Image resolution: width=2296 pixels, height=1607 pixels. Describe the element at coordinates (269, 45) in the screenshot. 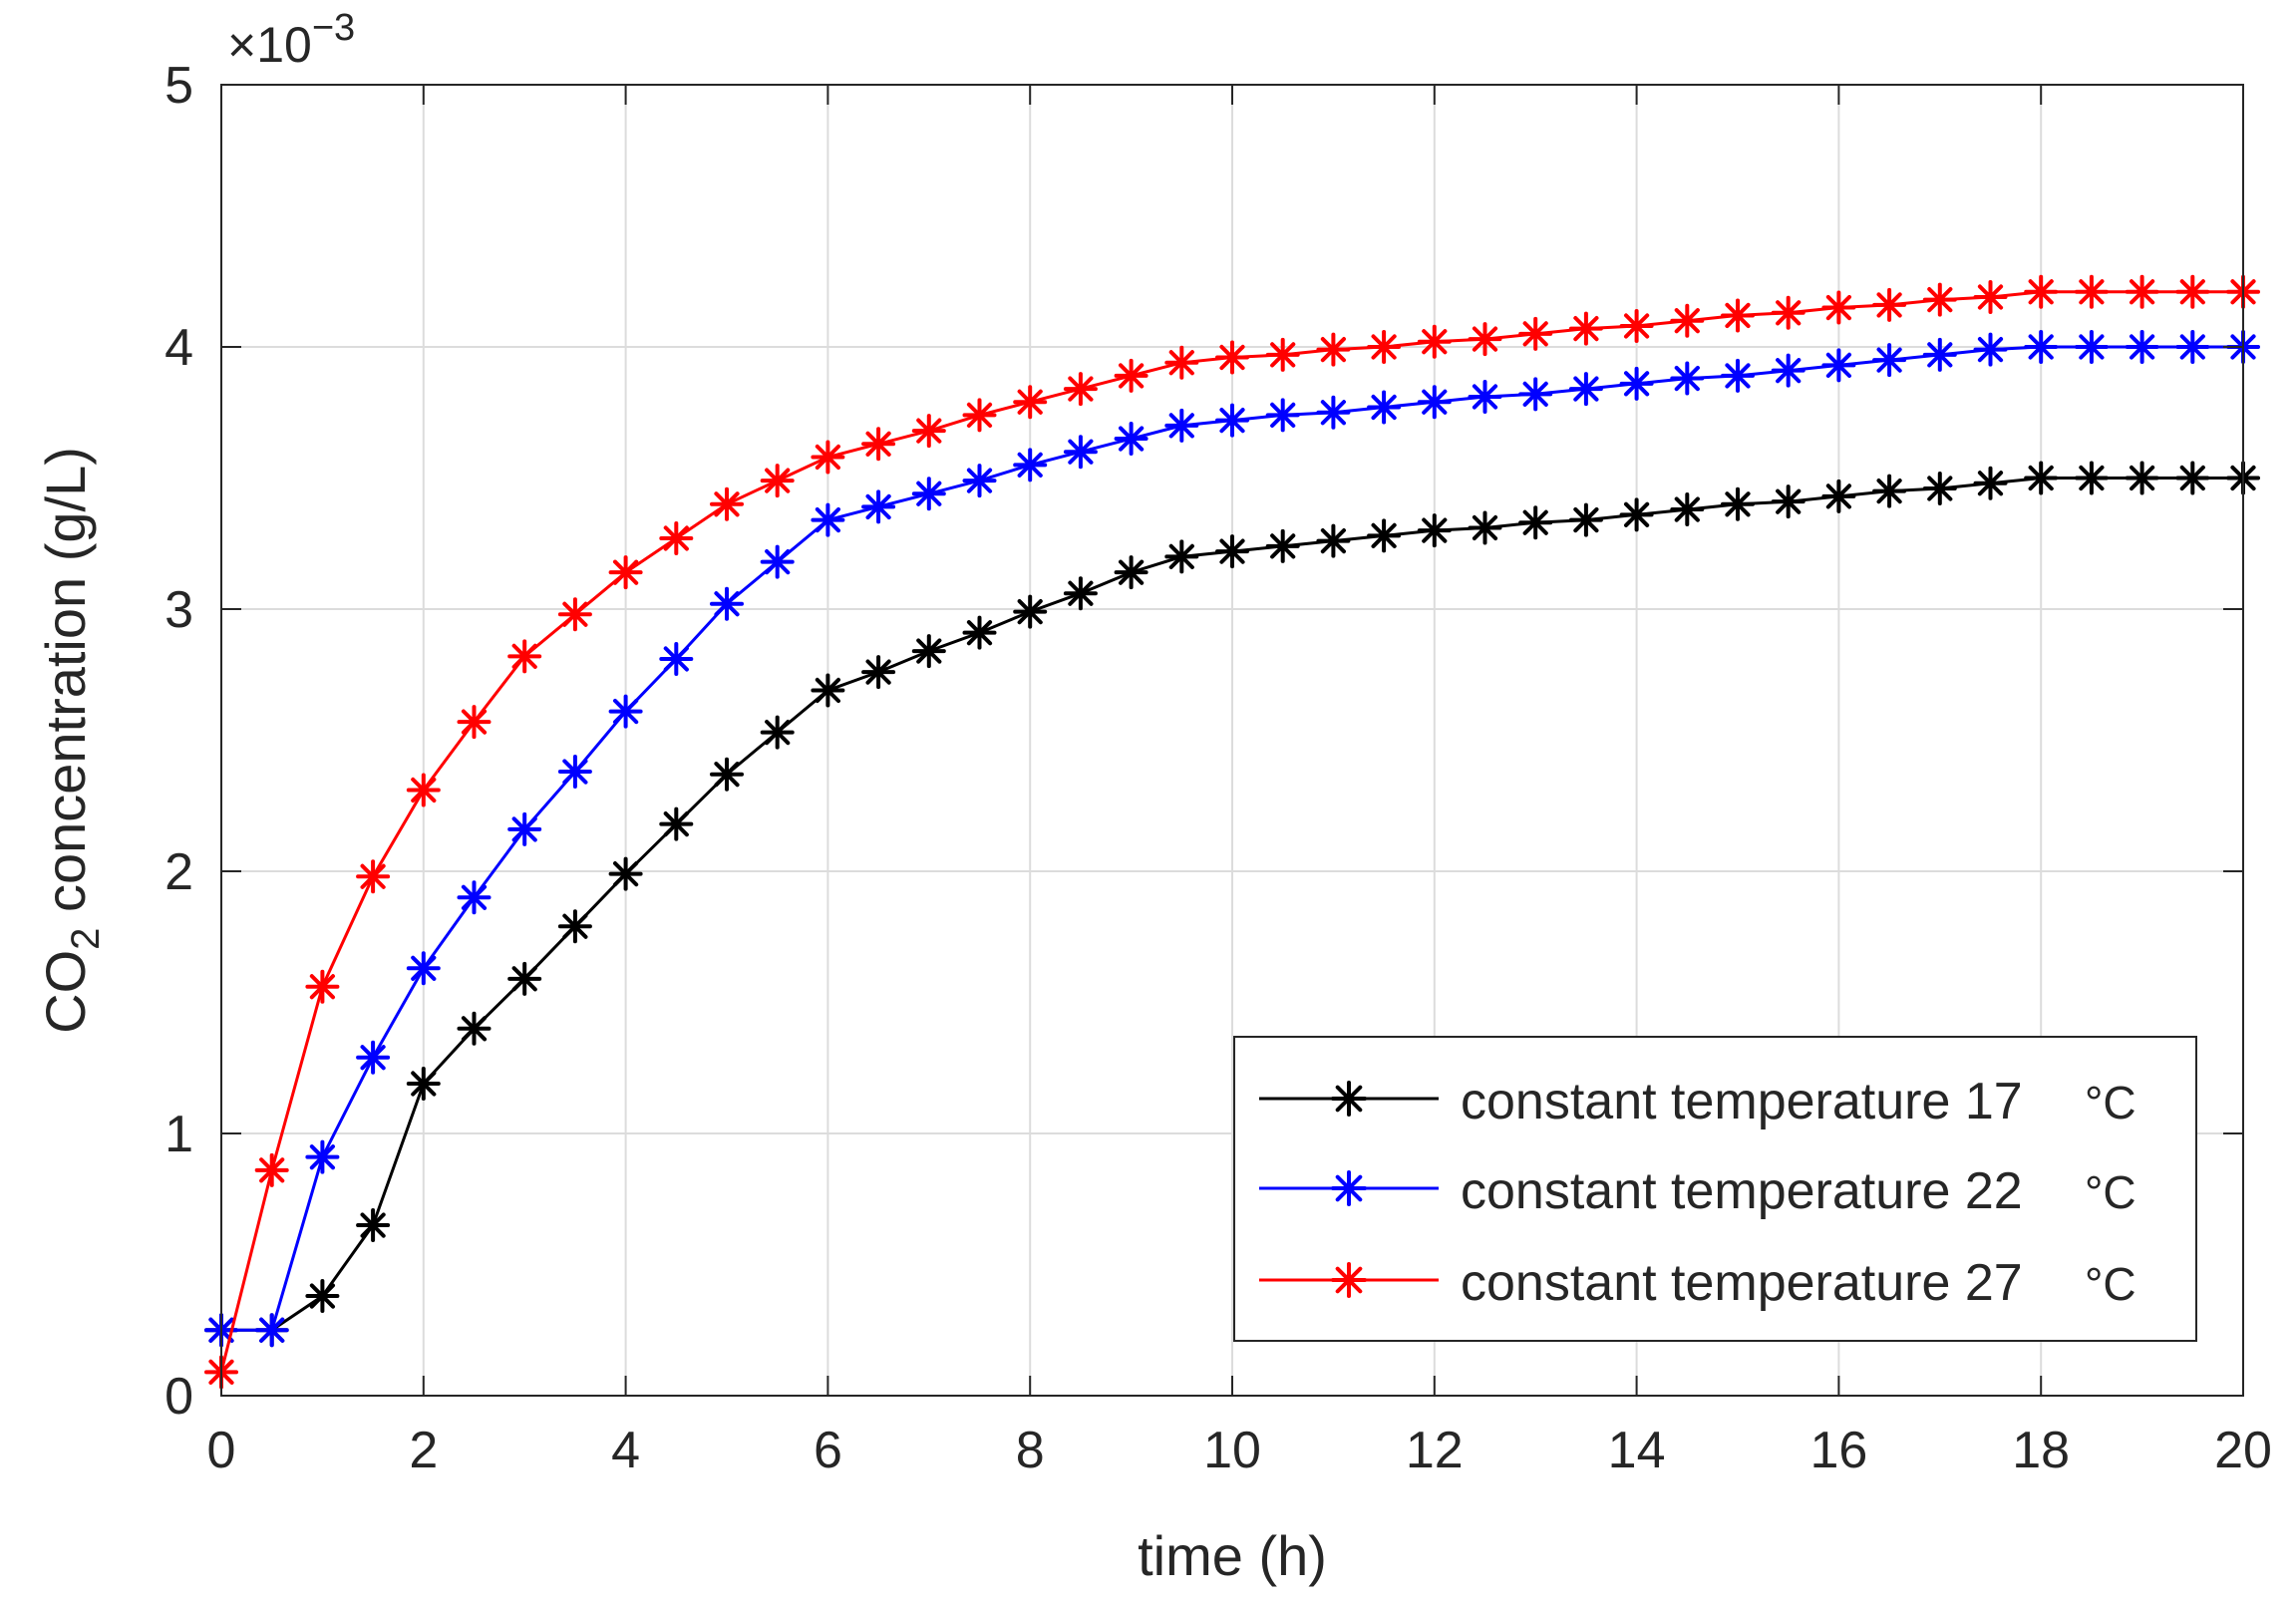

I see `y-axis-exponent-base: ×10` at that location.